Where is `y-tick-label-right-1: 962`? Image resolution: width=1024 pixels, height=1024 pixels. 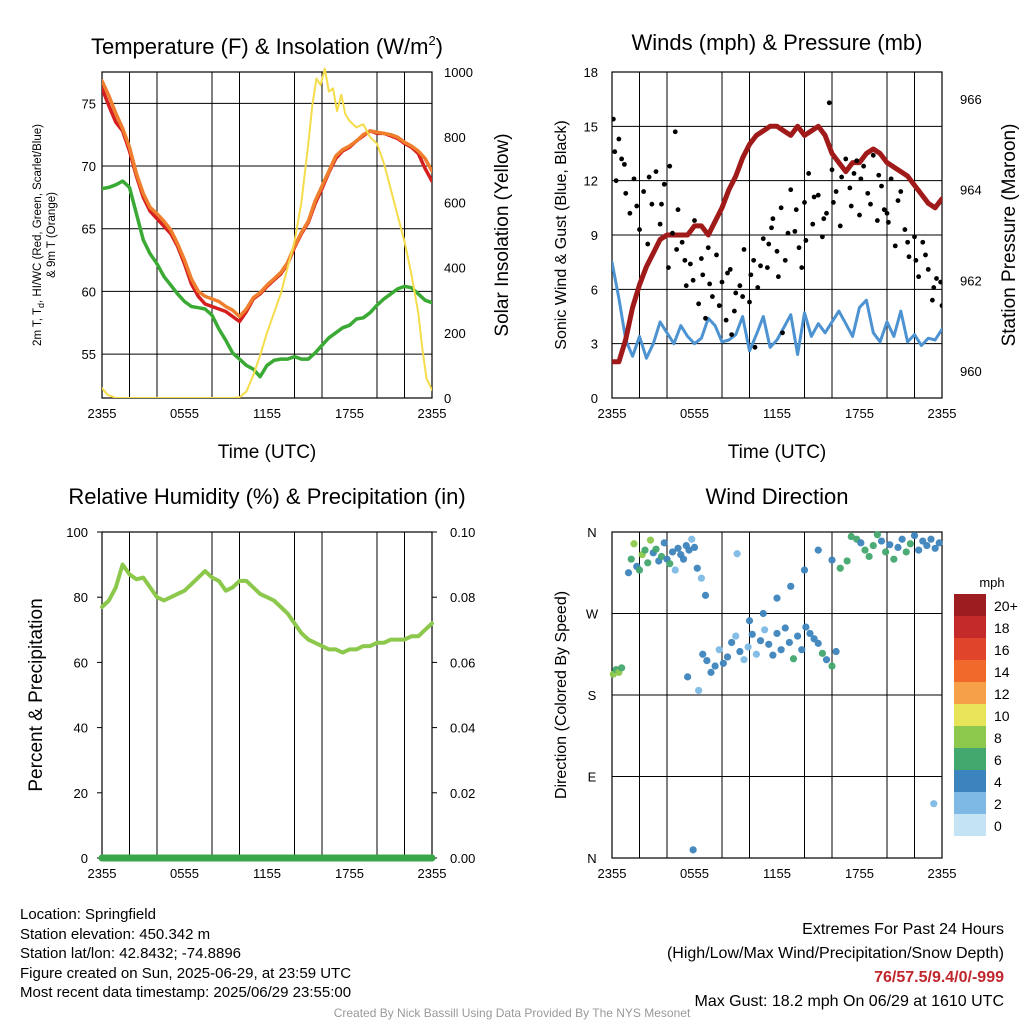
y-tick-label-right-1: 962 is located at coordinates (971, 280).